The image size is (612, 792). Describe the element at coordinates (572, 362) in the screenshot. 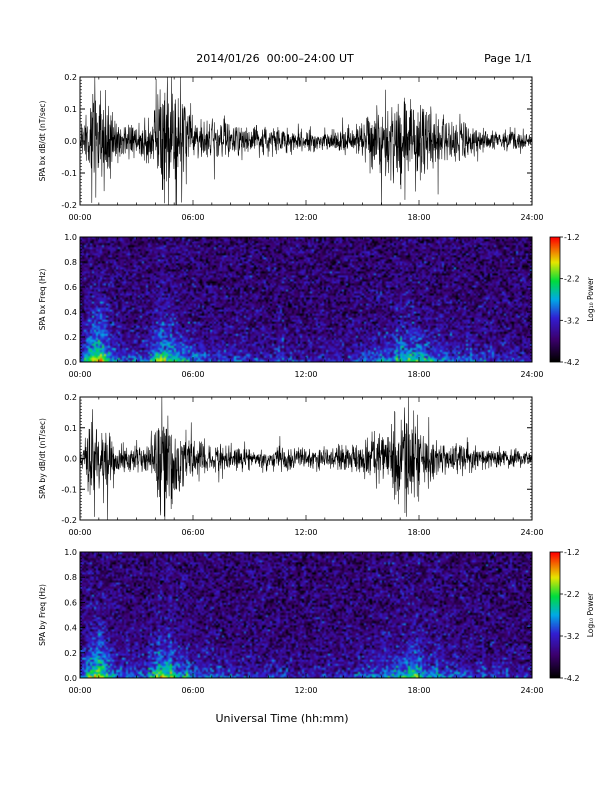

I see `panel-2-colorbar-tick: -4.2` at that location.